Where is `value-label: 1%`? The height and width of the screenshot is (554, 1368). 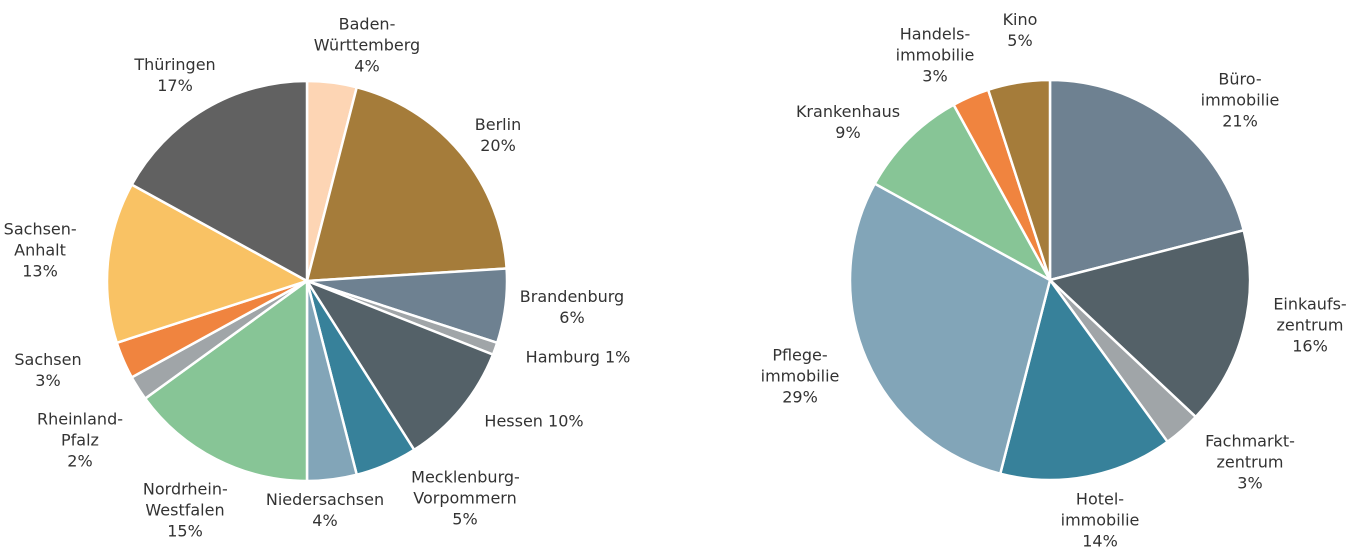
value-label: 1% is located at coordinates (617, 357).